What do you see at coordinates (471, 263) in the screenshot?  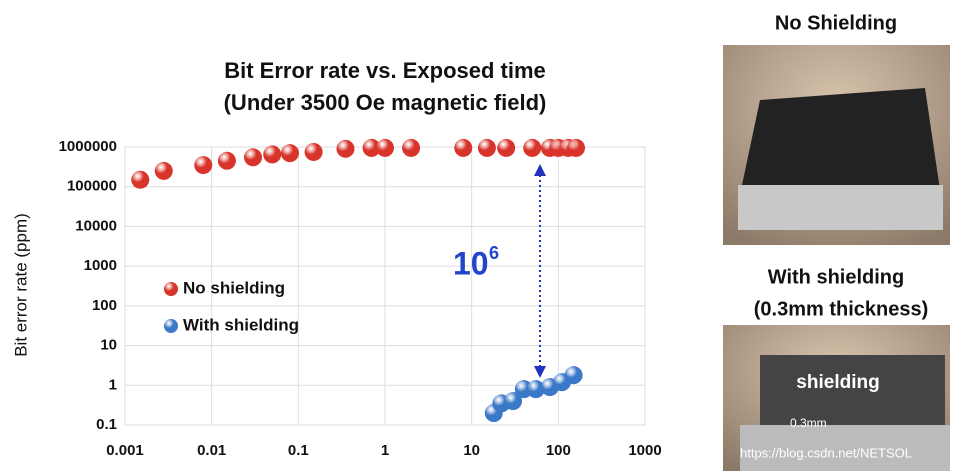 I see `annotation-base: 10` at bounding box center [471, 263].